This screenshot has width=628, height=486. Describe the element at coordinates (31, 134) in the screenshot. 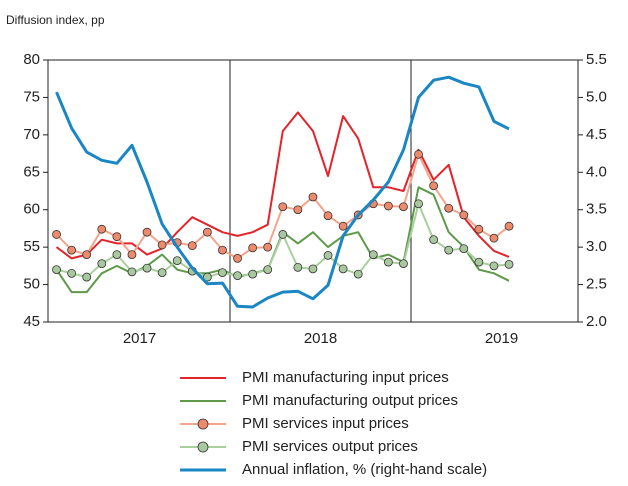

I see `y-tick-label: 70` at that location.